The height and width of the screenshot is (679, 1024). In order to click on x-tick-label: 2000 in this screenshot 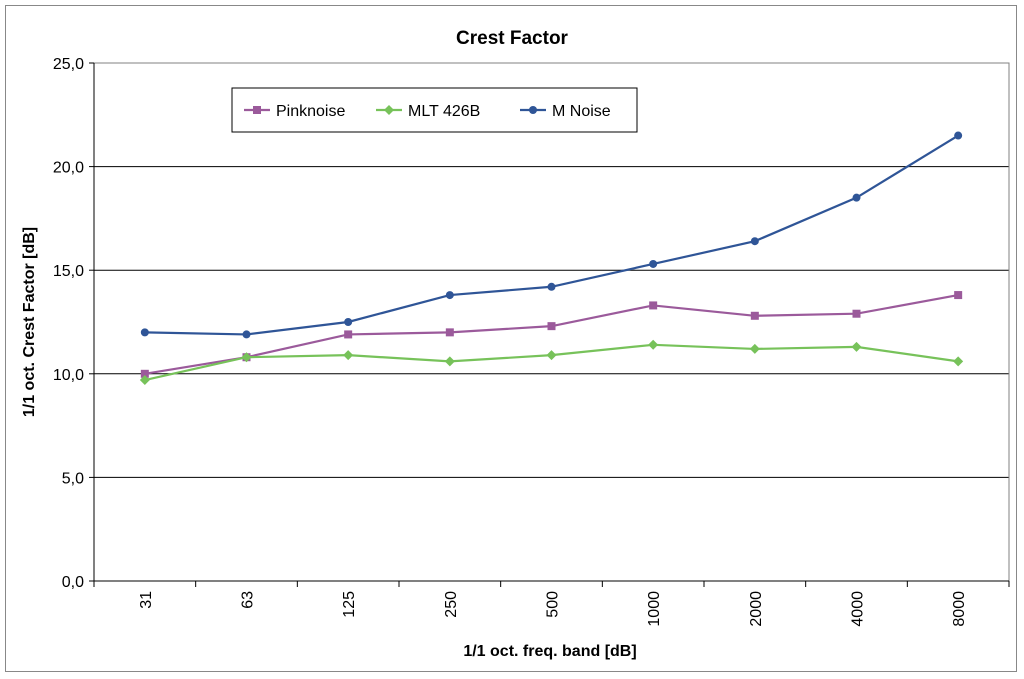, I will do `click(756, 609)`.